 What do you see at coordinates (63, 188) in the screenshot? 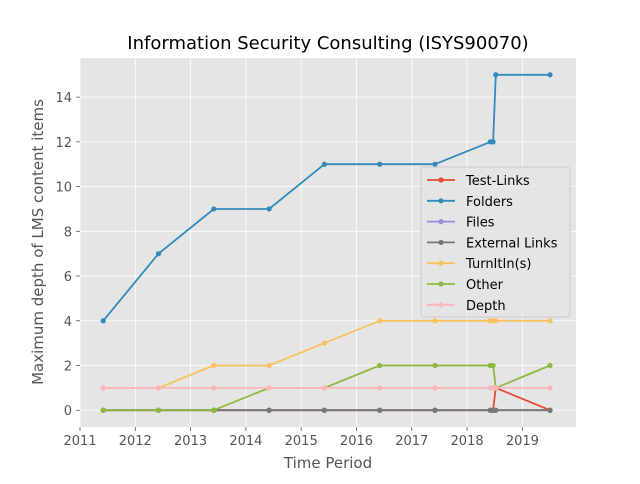
I see `y-tick-label: 10` at bounding box center [63, 188].